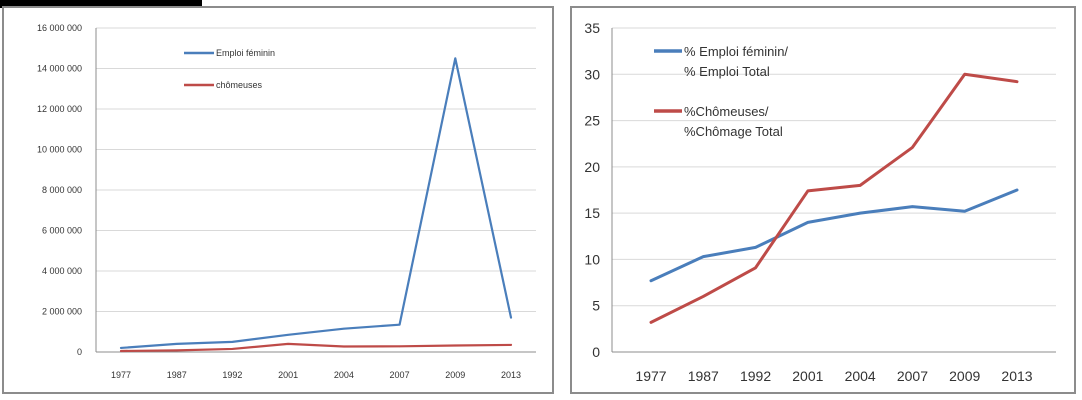  What do you see at coordinates (726, 111) in the screenshot?
I see `legend-label: %Chômeuses/` at bounding box center [726, 111].